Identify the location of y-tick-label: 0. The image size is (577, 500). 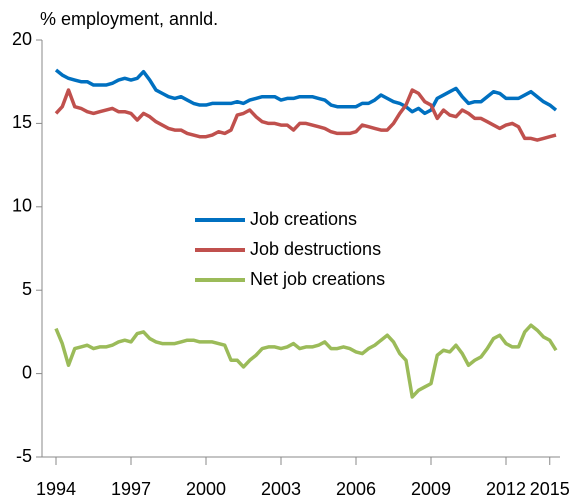
(27, 372).